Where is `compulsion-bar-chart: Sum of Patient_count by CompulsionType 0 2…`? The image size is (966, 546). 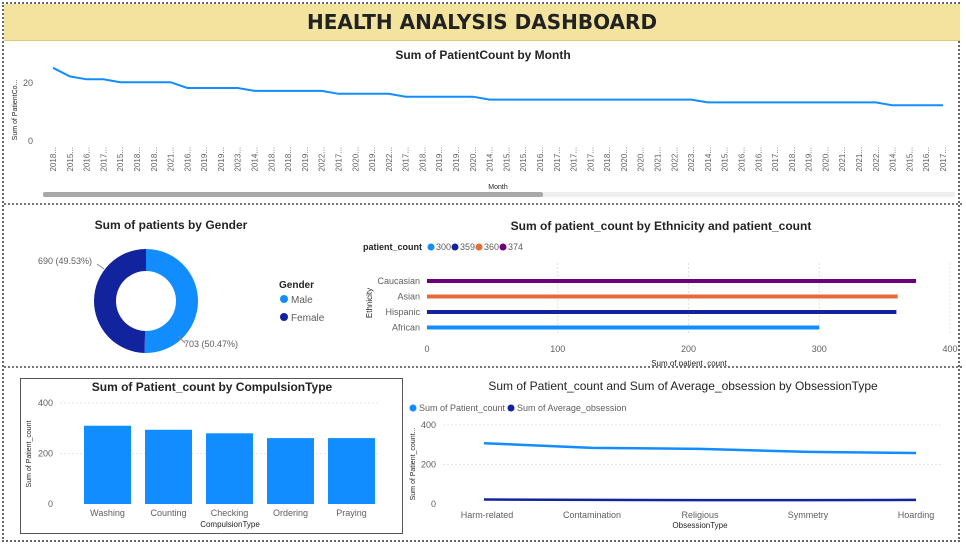 compulsion-bar-chart: Sum of Patient_count by CompulsionType 0 2… is located at coordinates (203, 454).